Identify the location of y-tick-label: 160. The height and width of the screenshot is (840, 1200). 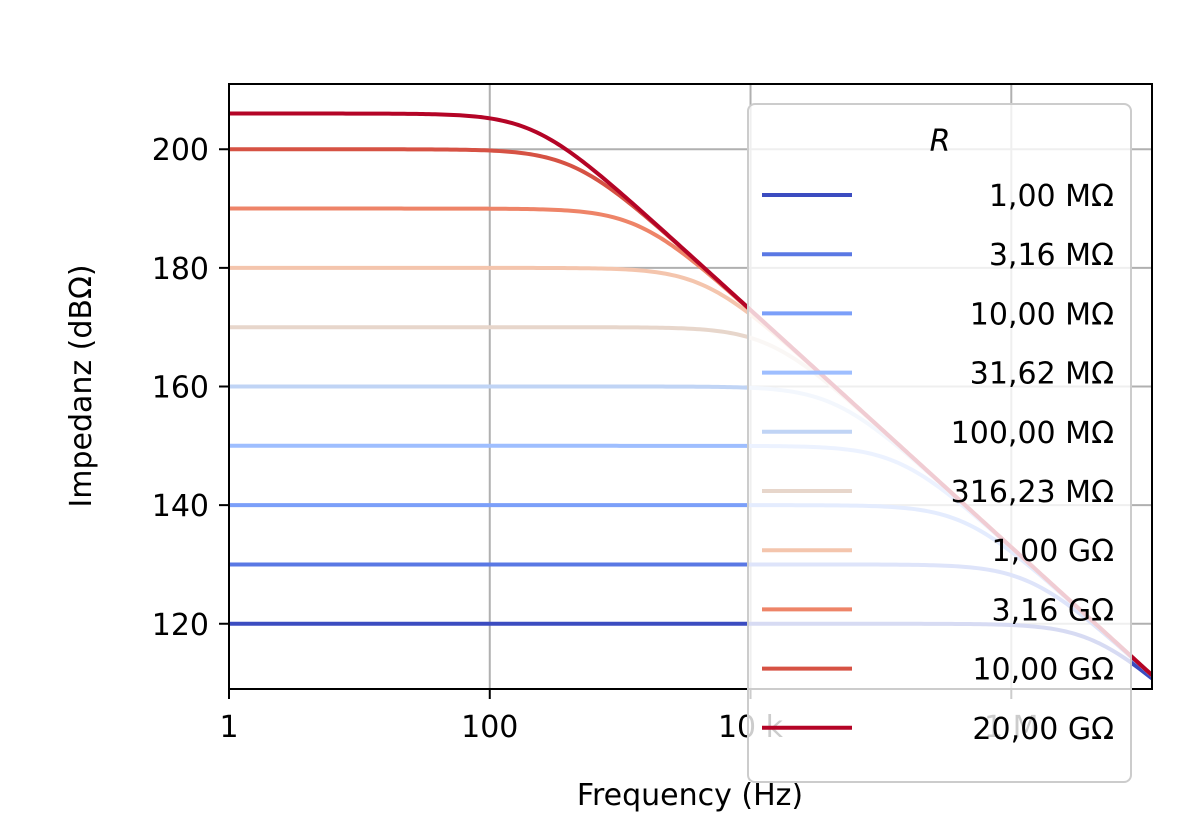
(180, 388).